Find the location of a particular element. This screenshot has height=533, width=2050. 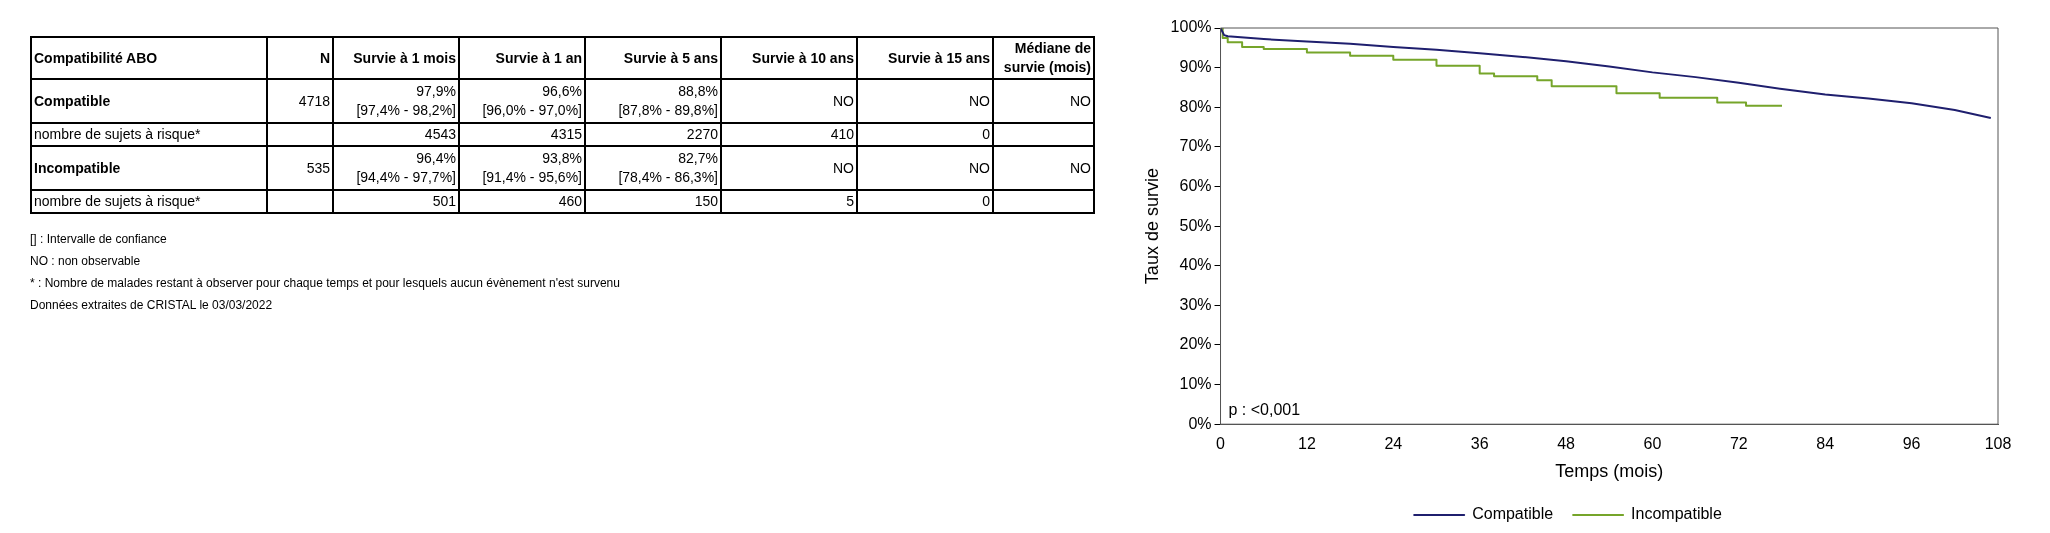

x-tick-label: 48 is located at coordinates (1566, 444).